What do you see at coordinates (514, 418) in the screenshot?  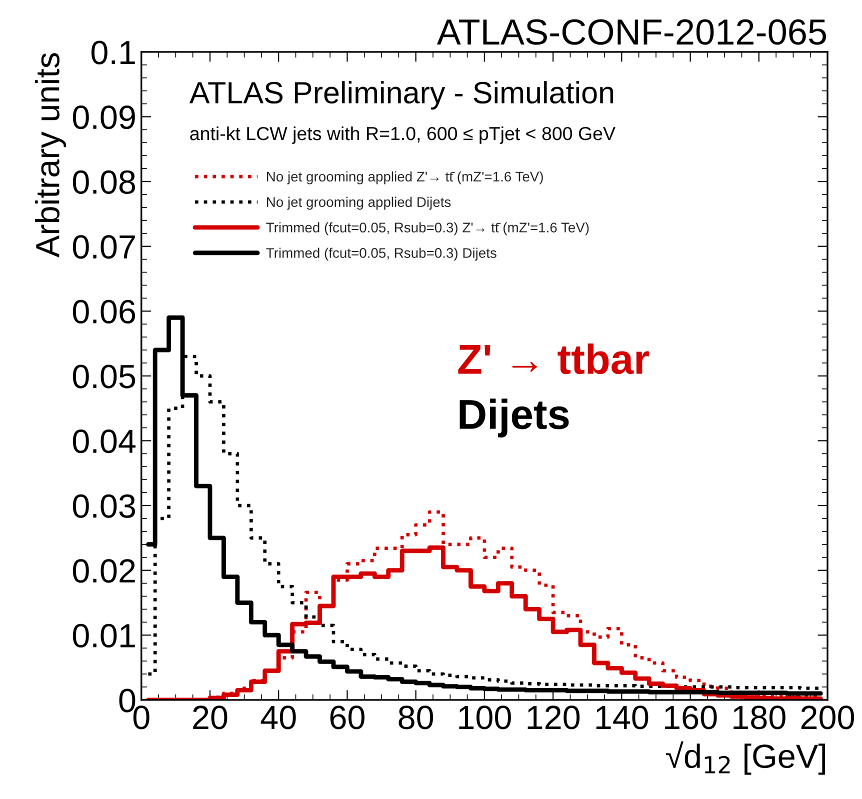 I see `annotation: Dijets` at bounding box center [514, 418].